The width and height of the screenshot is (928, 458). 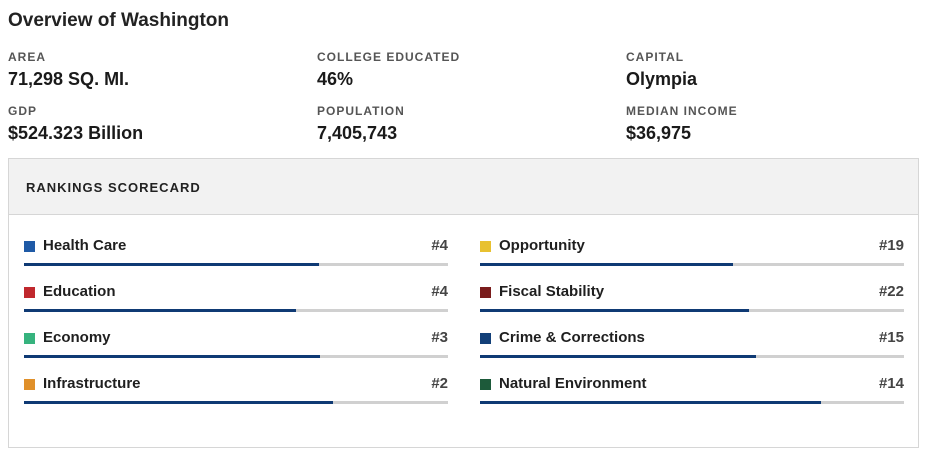 What do you see at coordinates (236, 300) in the screenshot?
I see `ranking-item-education: Education #4` at bounding box center [236, 300].